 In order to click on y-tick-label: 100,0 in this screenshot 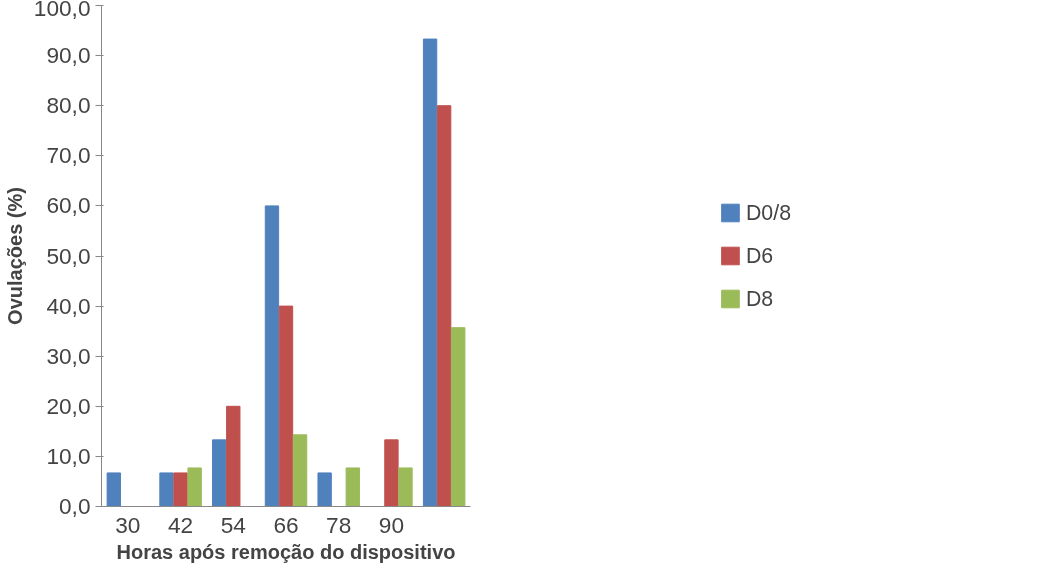, I will do `click(62, 10)`.